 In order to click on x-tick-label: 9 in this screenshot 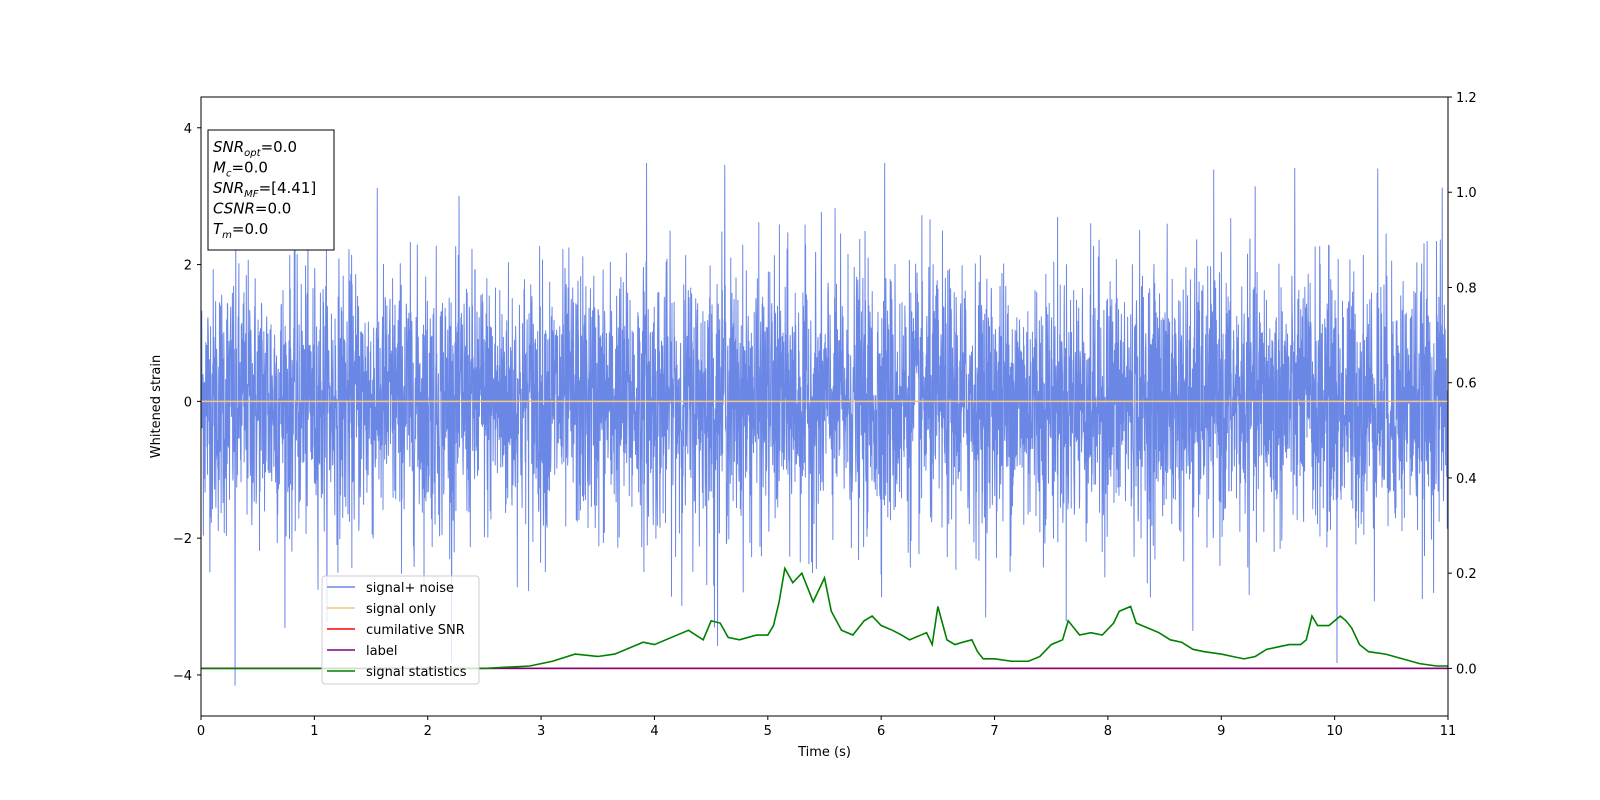, I will do `click(1221, 731)`.